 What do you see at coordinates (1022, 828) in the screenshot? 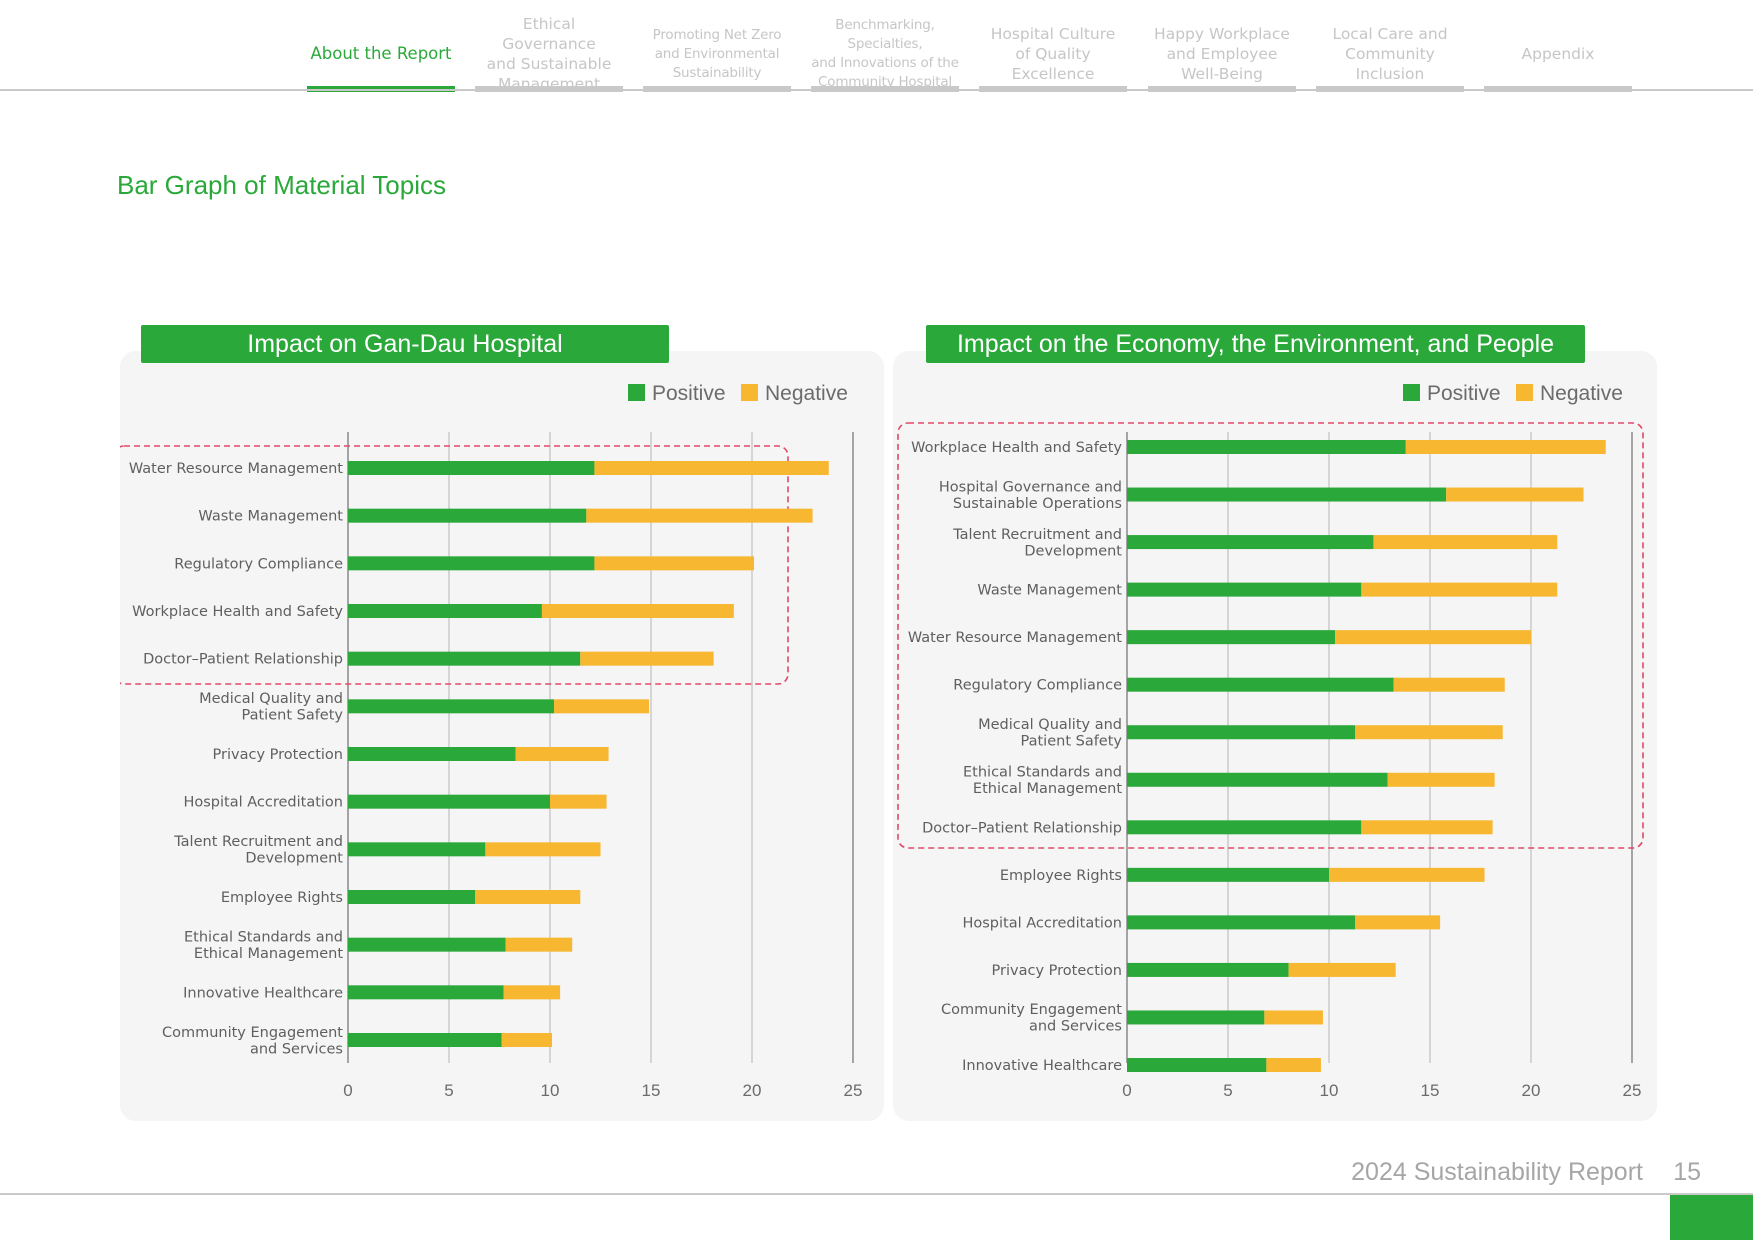
I see `category-label-line: Doctor–Patient Relationship` at bounding box center [1022, 828].